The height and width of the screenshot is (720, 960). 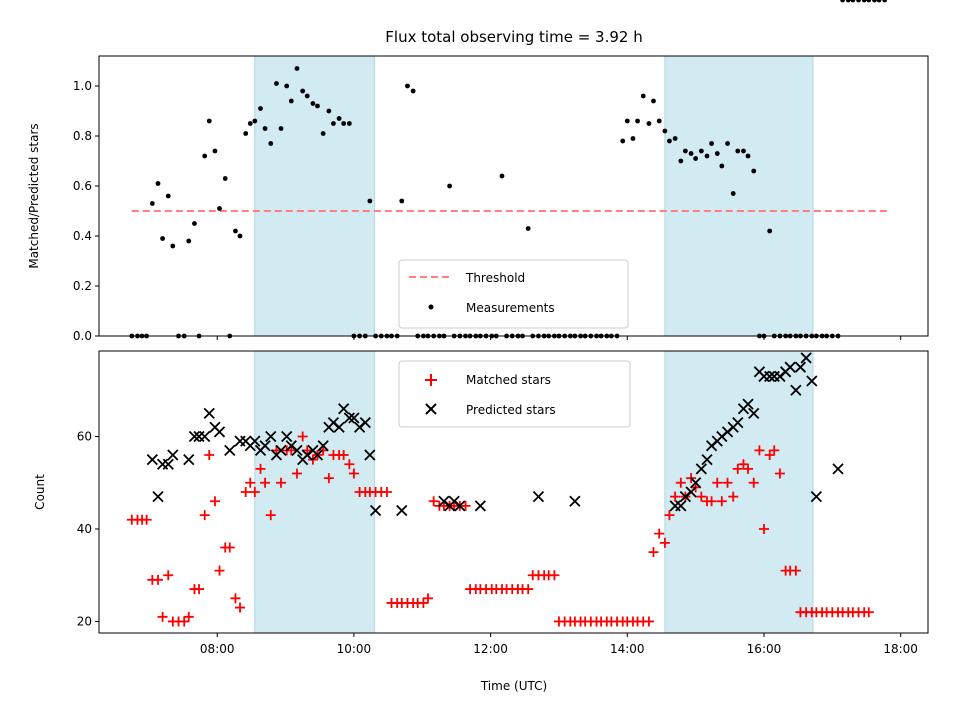 What do you see at coordinates (82, 236) in the screenshot?
I see `y-tick-label: 0.4` at bounding box center [82, 236].